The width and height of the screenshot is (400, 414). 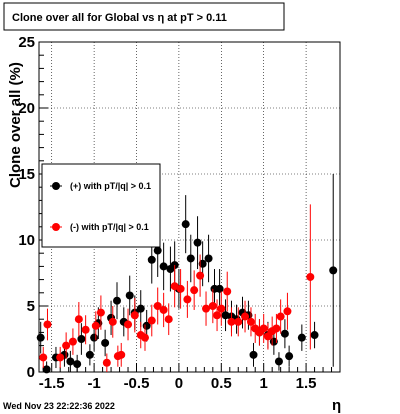 I want to click on y-tick-label: 20, so click(x=26, y=108).